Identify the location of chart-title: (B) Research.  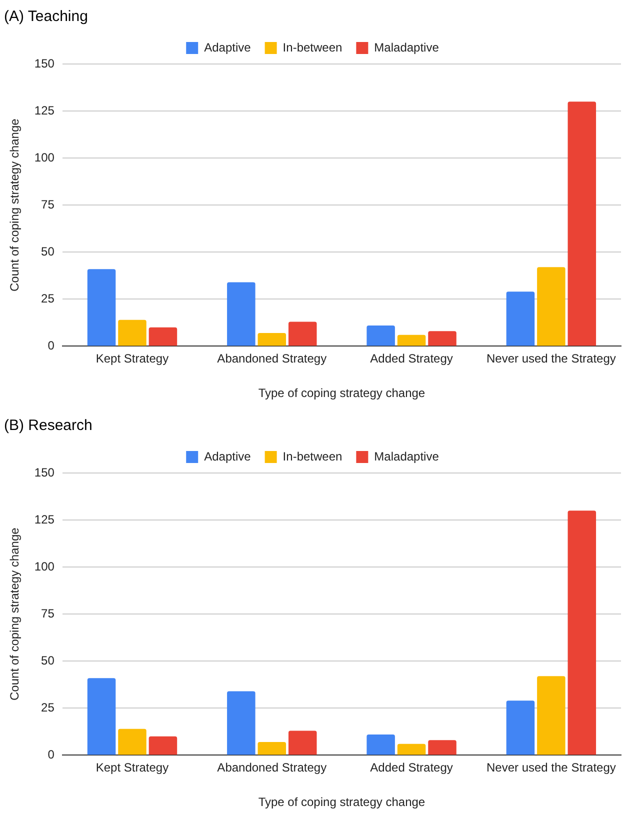
(48, 425).